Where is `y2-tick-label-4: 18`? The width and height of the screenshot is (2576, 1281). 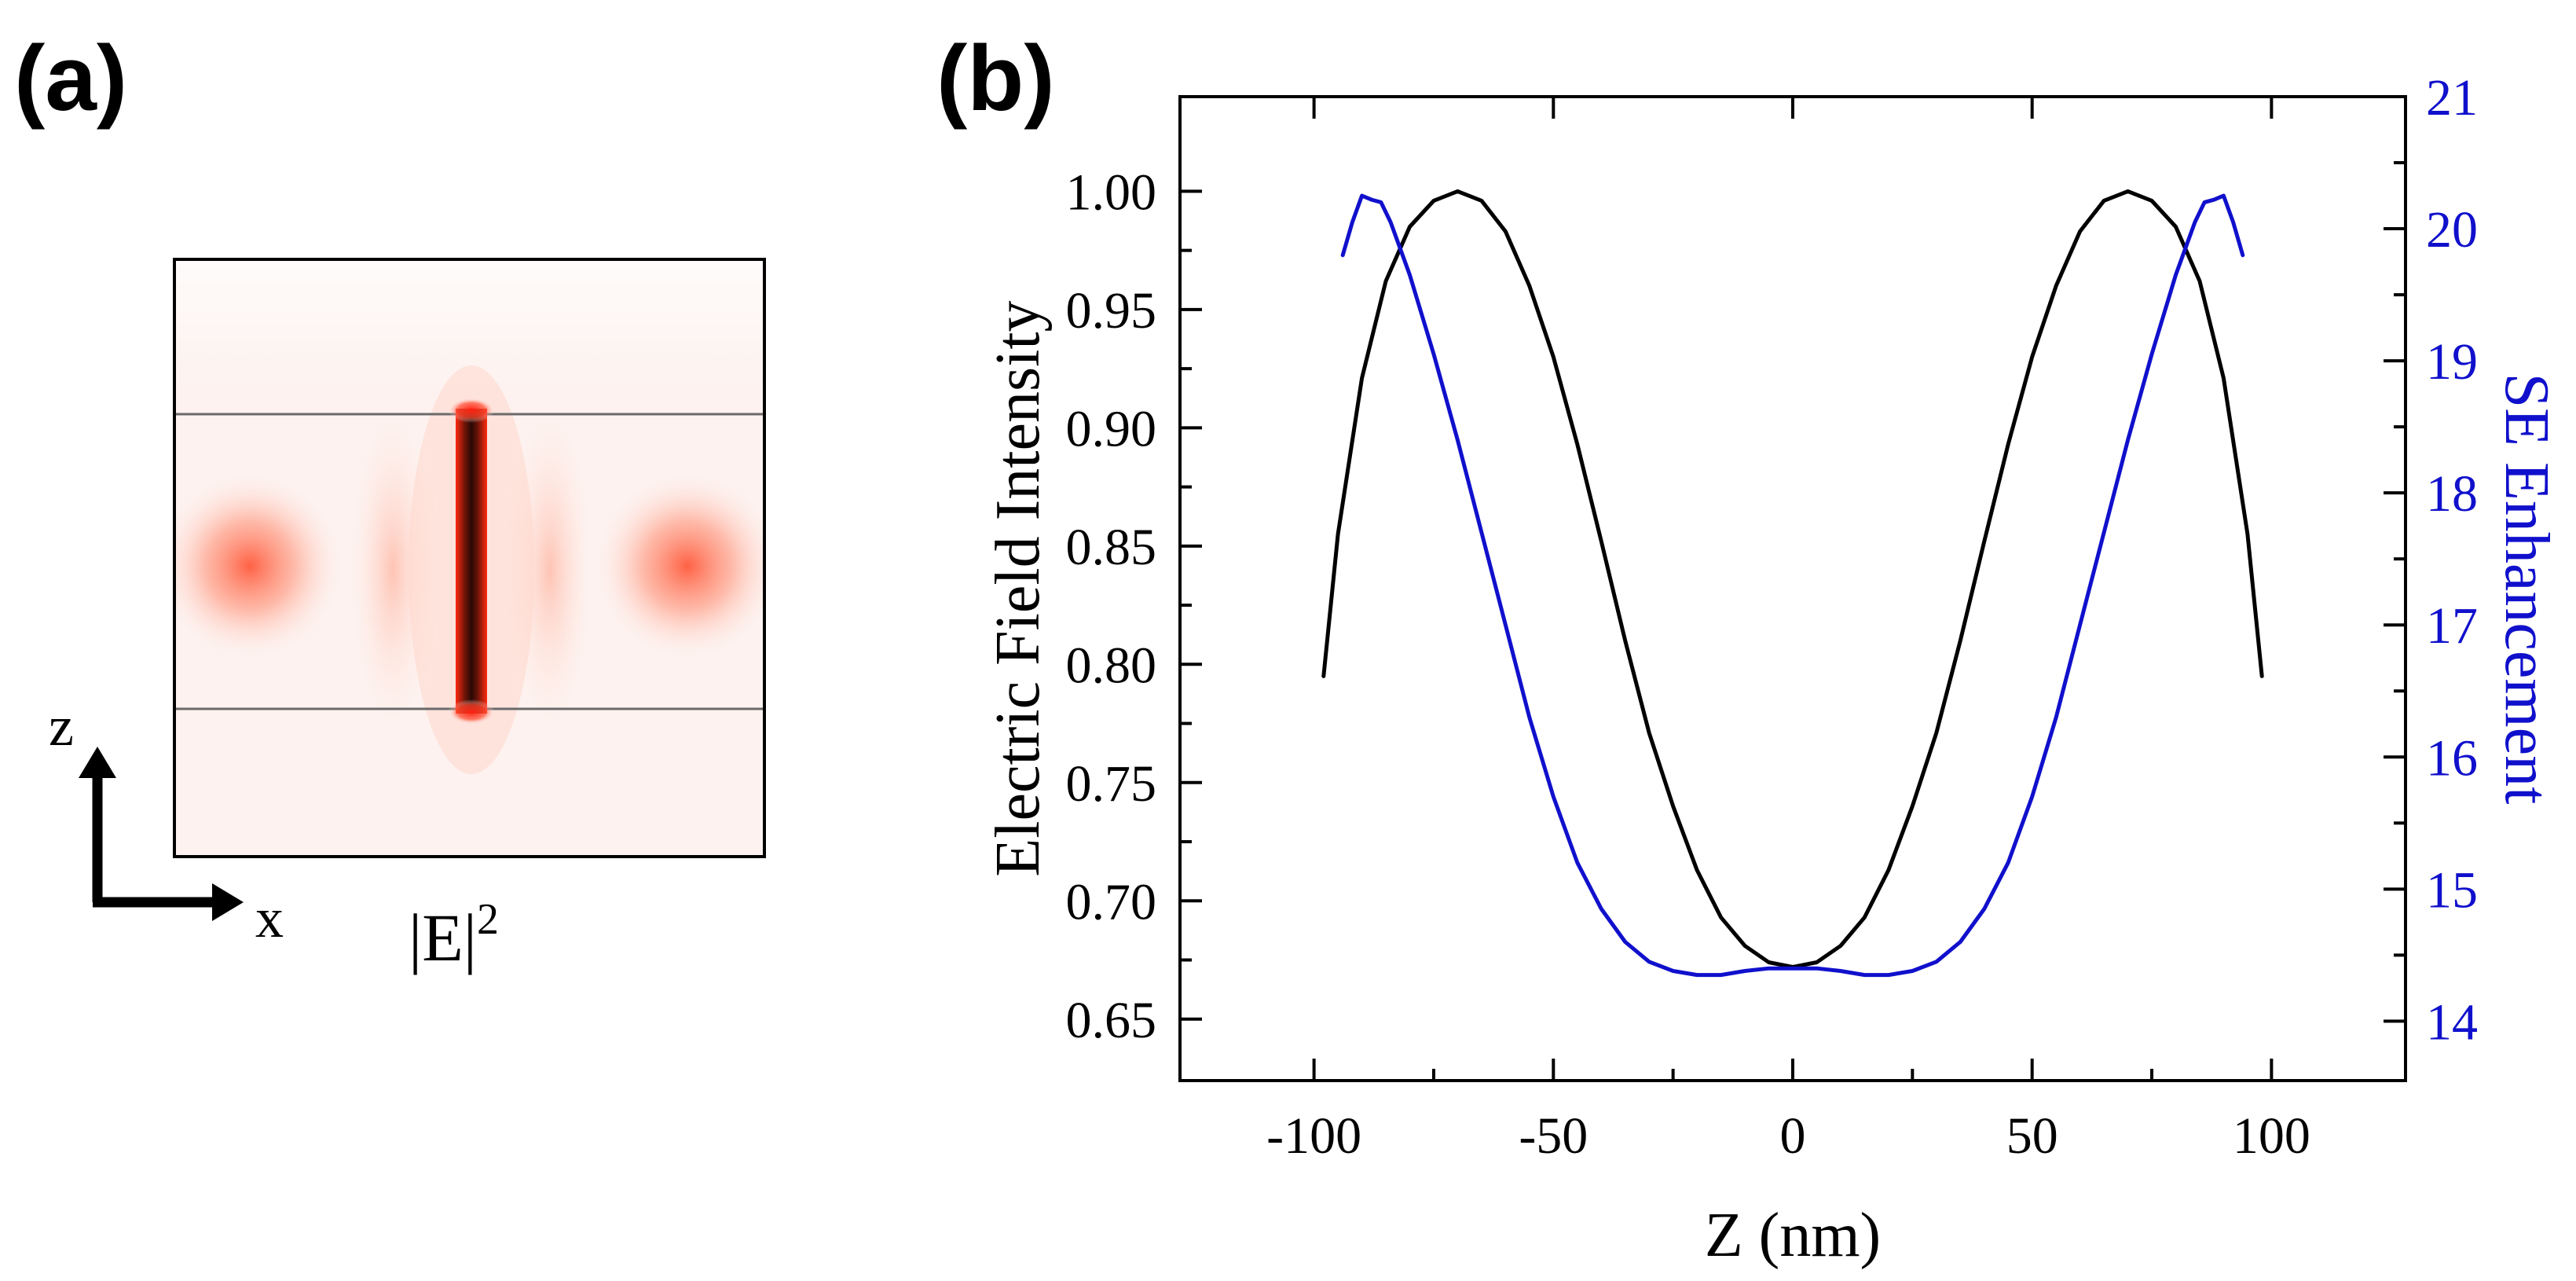 y2-tick-label-4: 18 is located at coordinates (2452, 494).